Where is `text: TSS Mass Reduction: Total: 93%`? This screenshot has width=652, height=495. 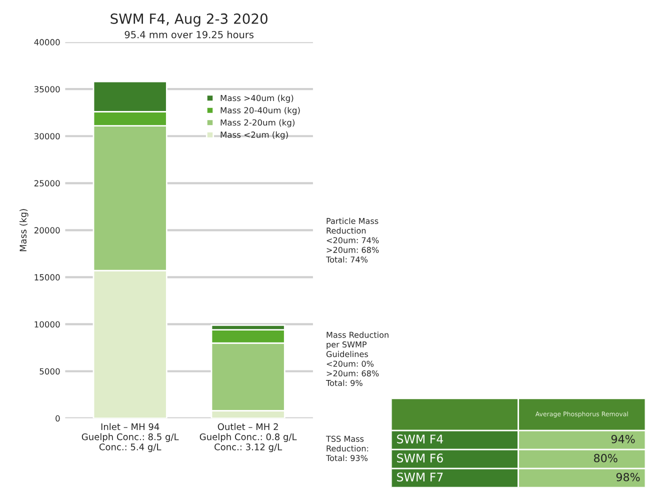
text: TSS Mass Reduction: Total: 93% is located at coordinates (347, 449).